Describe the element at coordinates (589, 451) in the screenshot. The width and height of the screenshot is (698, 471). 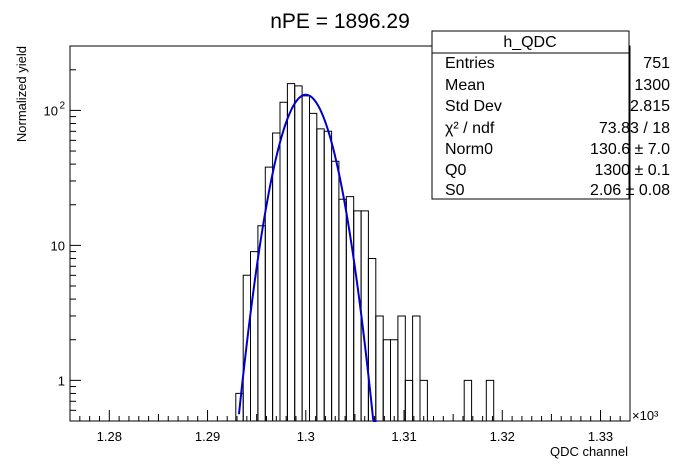
I see `x-axis-label: QDC channel` at that location.